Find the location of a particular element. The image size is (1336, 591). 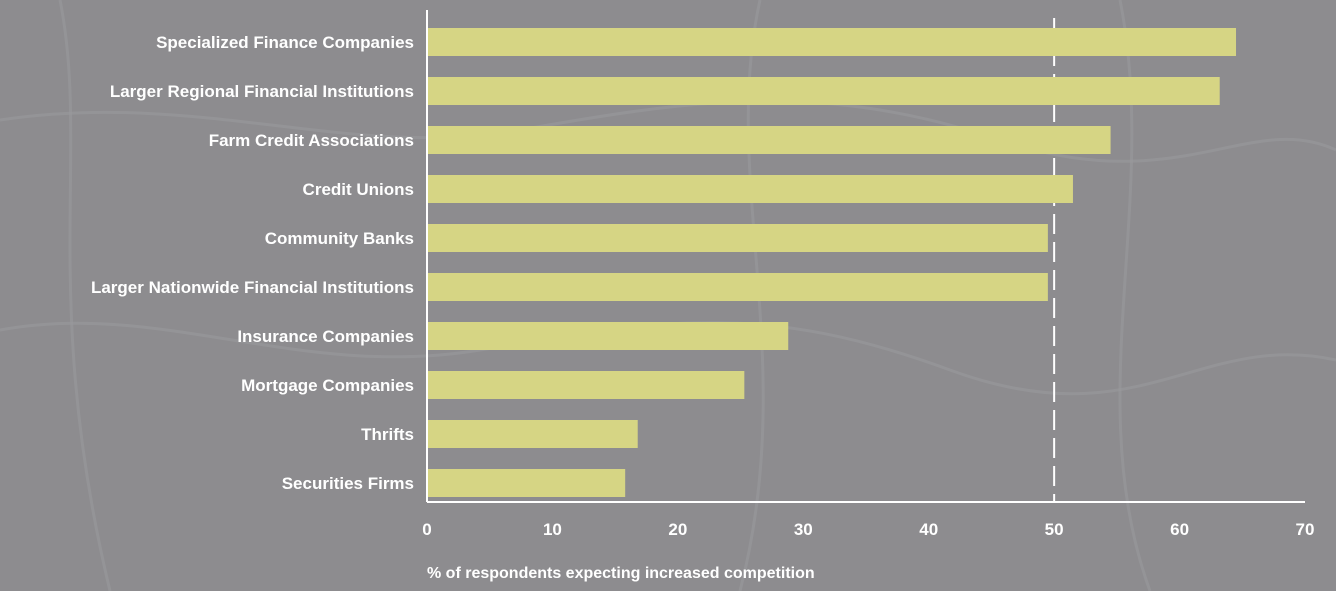

category-label: Farm Credit Associations is located at coordinates (311, 140).